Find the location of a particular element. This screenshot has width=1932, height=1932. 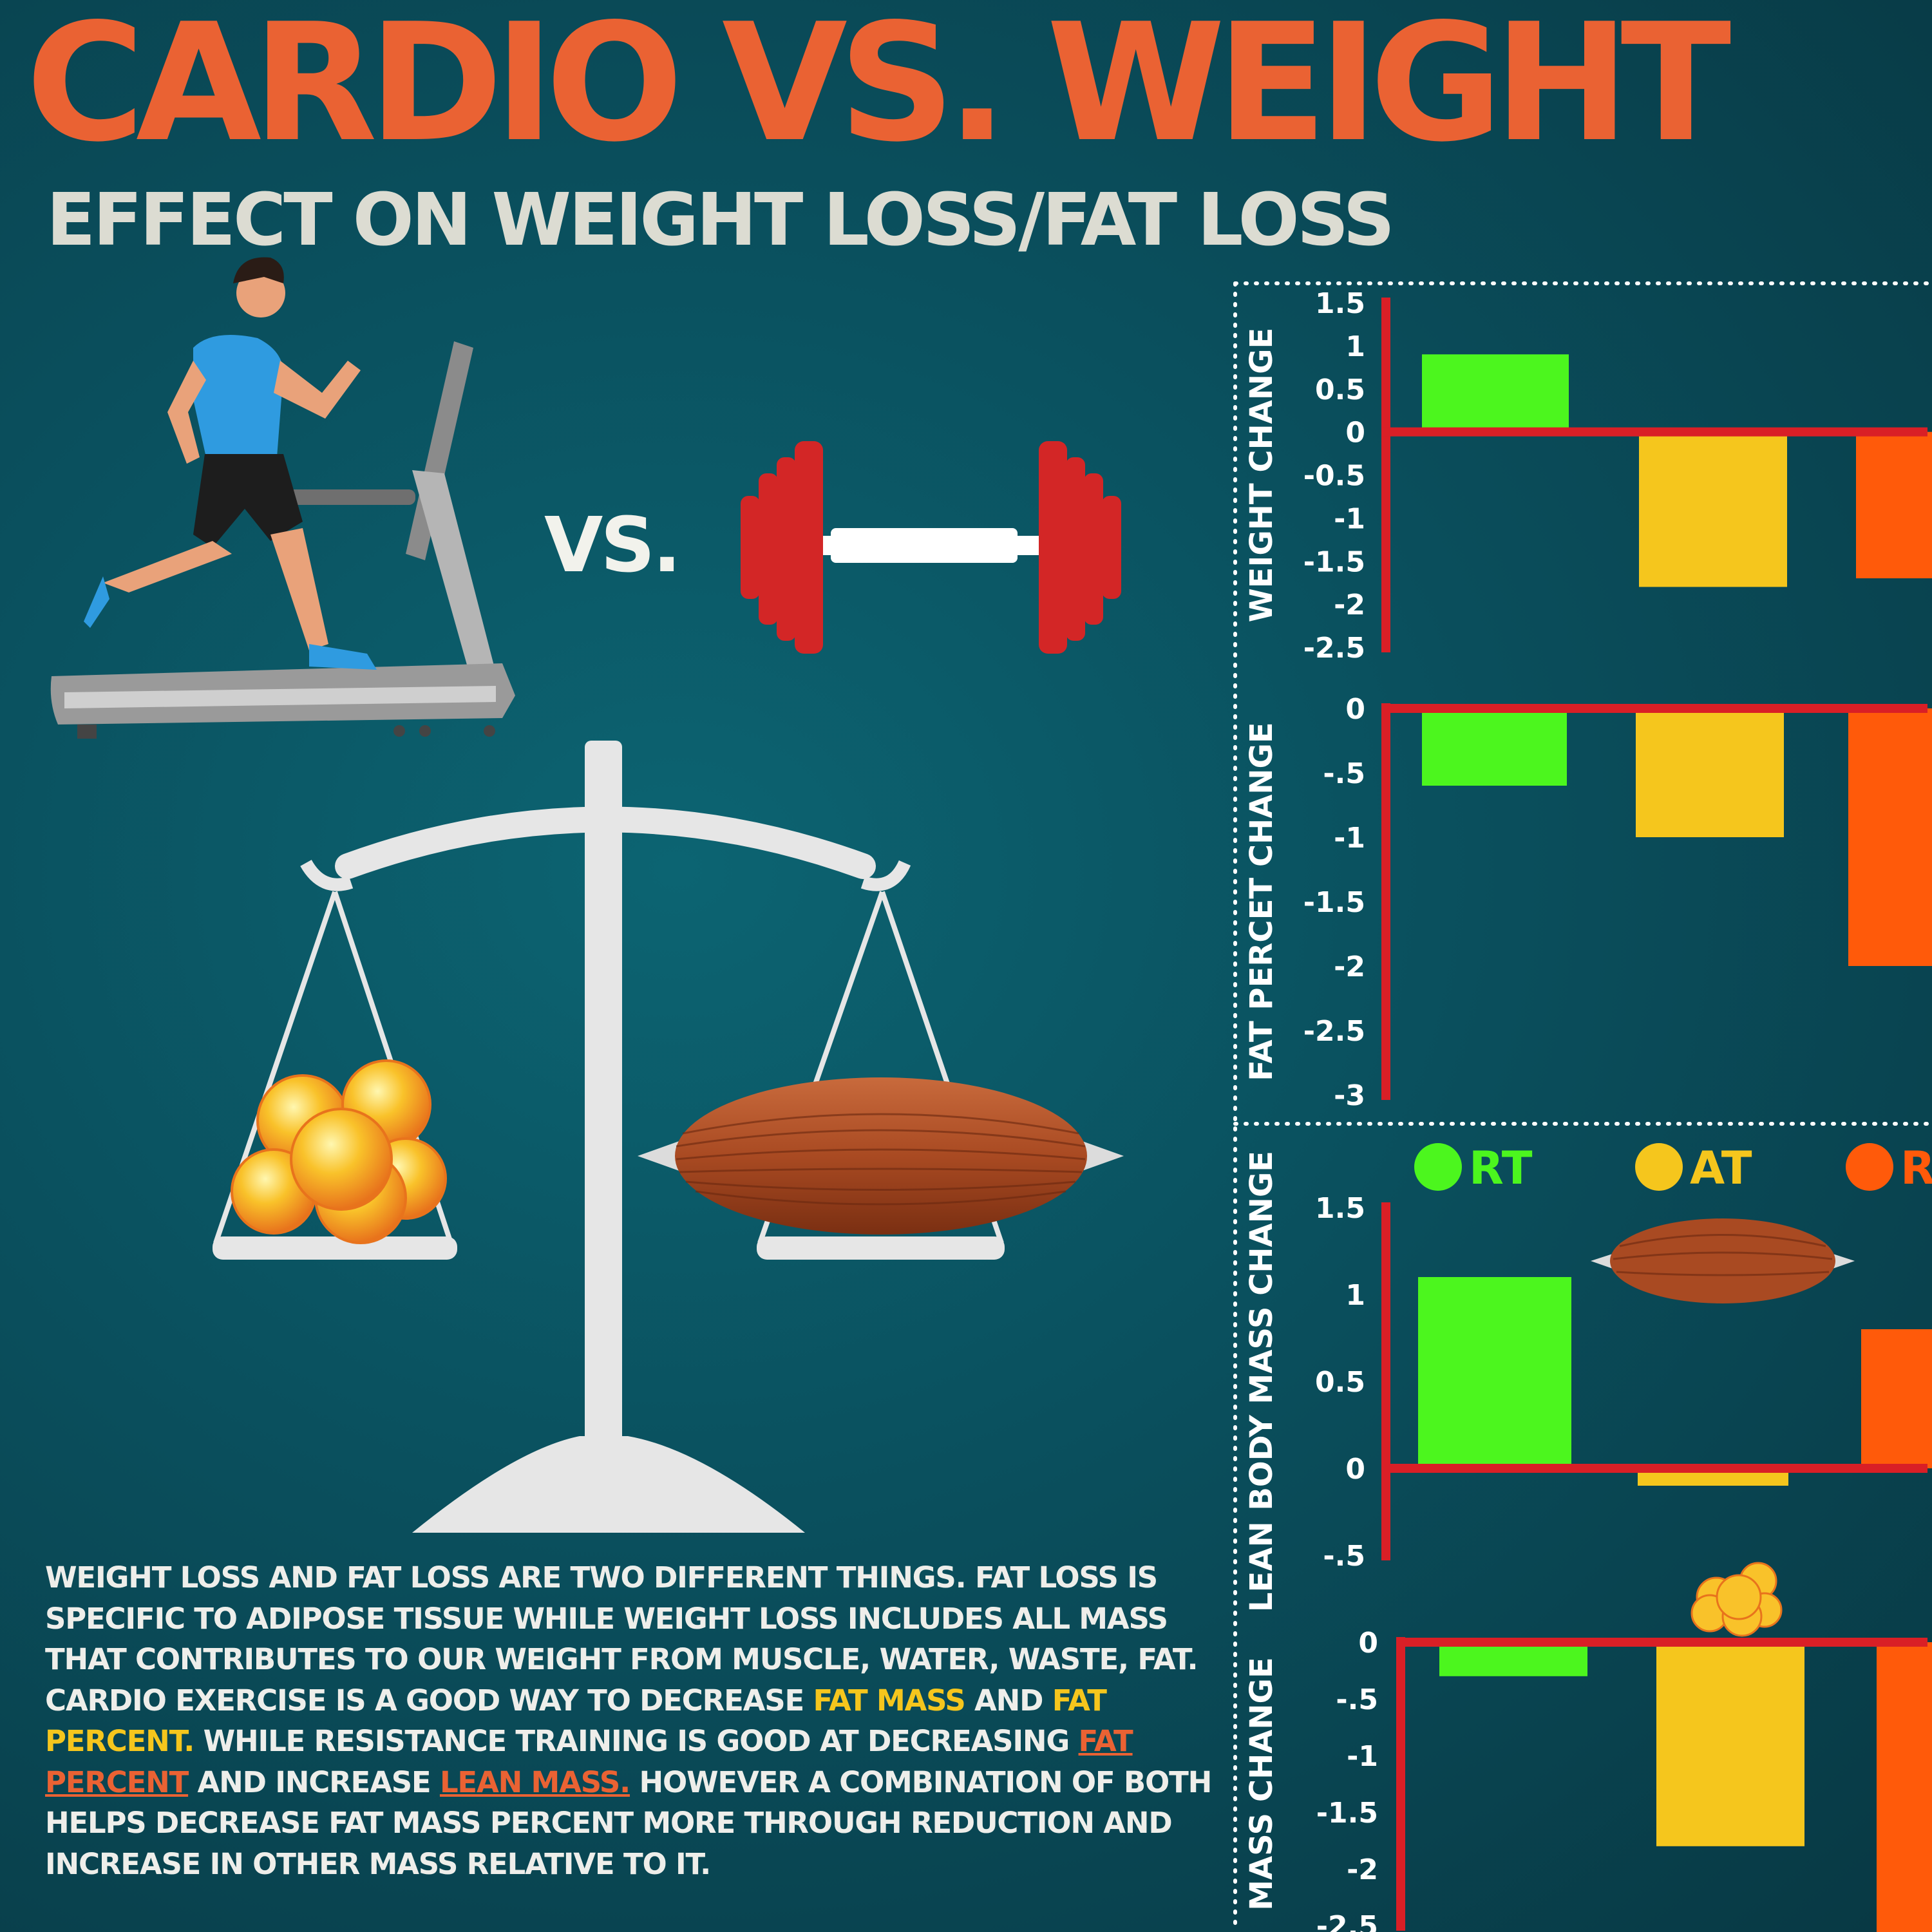

dumbbell-icon is located at coordinates (931, 547).